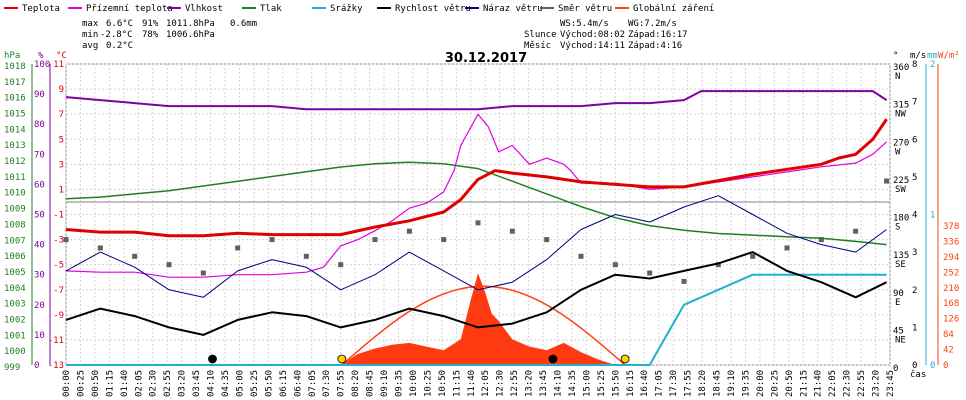 Image resolution: width=966 pixels, height=400 pixels. I want to click on hpa-tick-label: 1011, so click(15, 178).